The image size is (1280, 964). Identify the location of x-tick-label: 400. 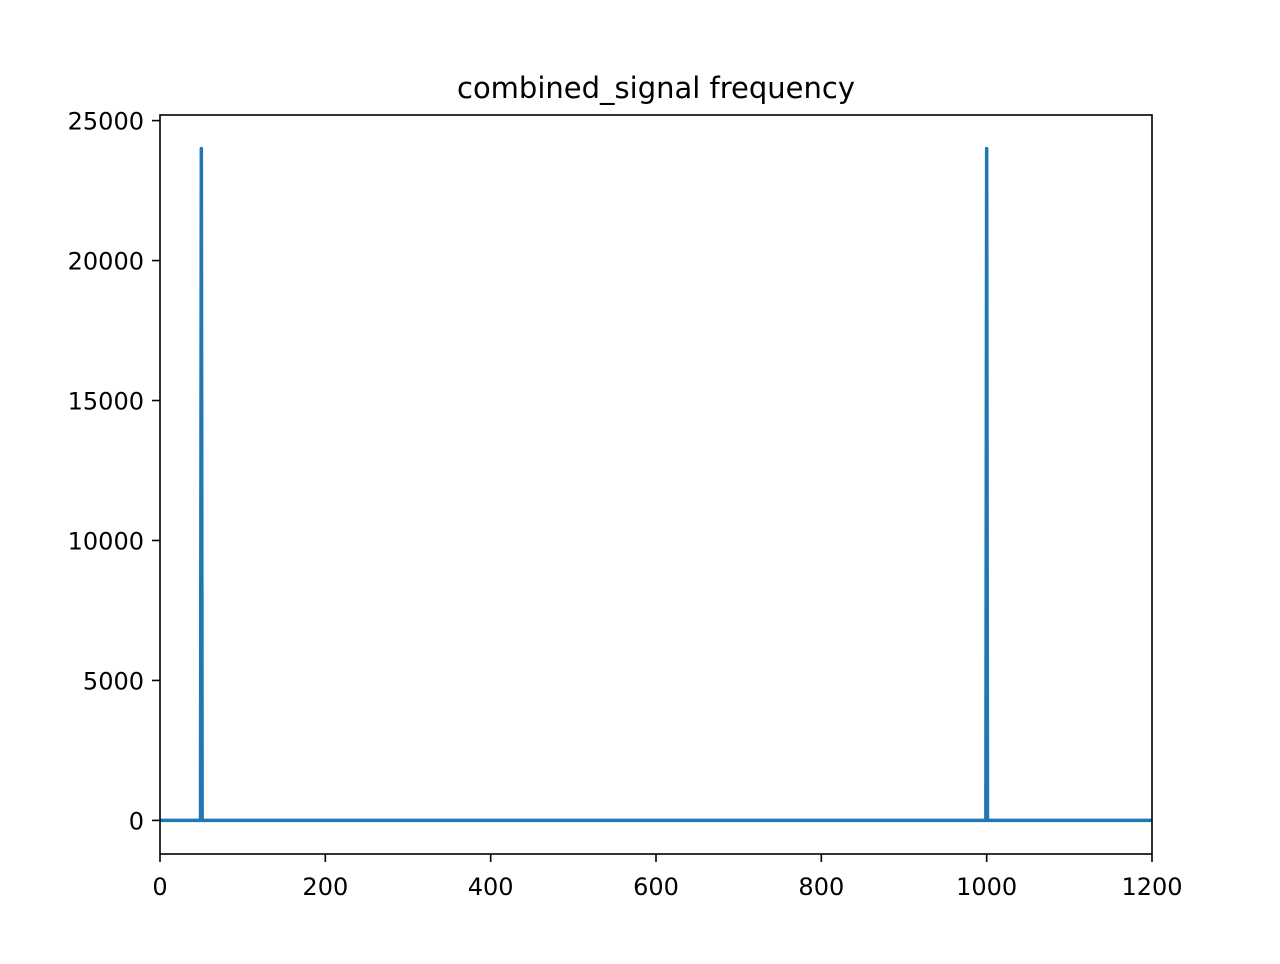
(491, 887).